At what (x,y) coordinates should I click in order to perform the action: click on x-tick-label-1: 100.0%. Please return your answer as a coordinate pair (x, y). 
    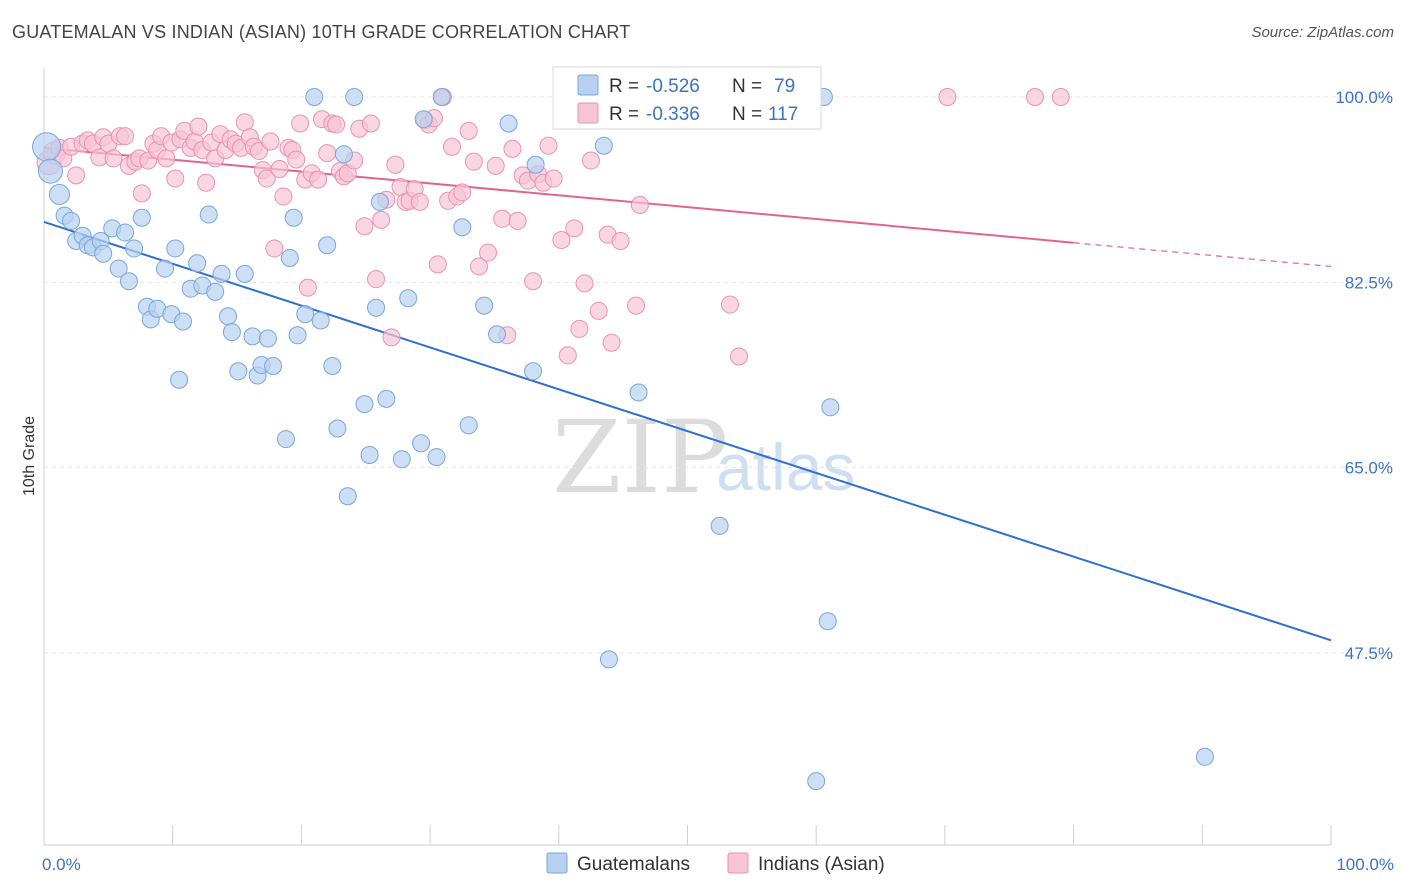
    Looking at the image, I should click on (1365, 864).